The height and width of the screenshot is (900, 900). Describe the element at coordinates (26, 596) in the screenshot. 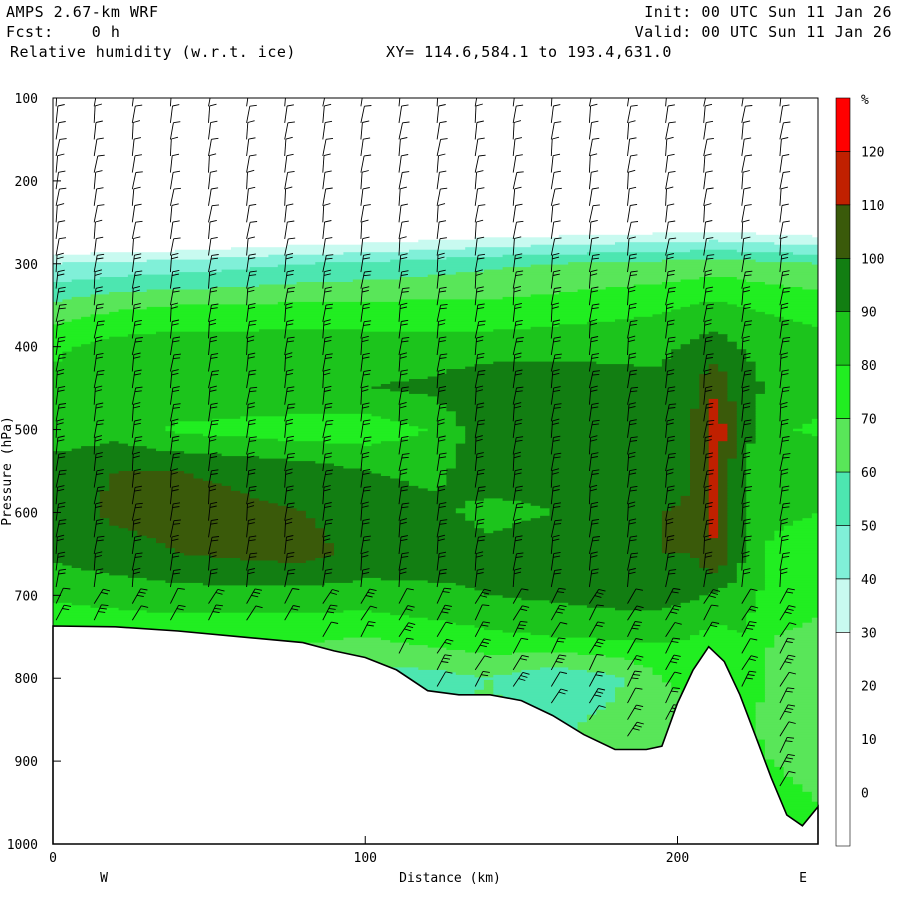

I see `y-tick-label: 700` at that location.